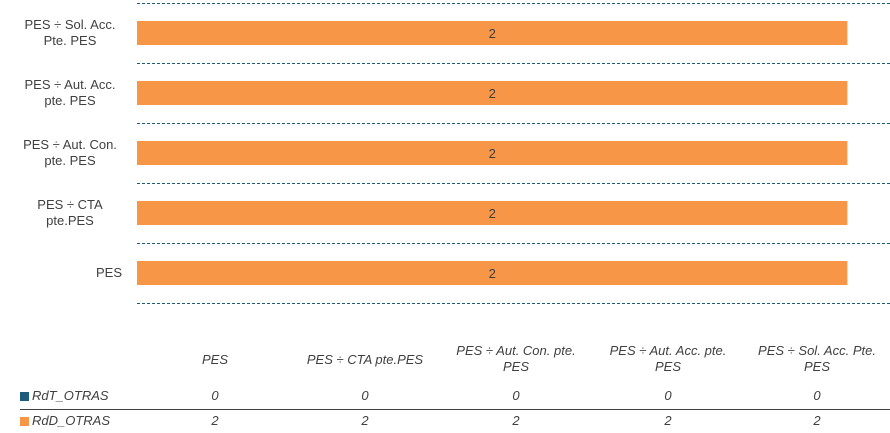  Describe the element at coordinates (70, 32) in the screenshot. I see `category-label: PES ÷ Sol. Acc. Pte. PES` at that location.